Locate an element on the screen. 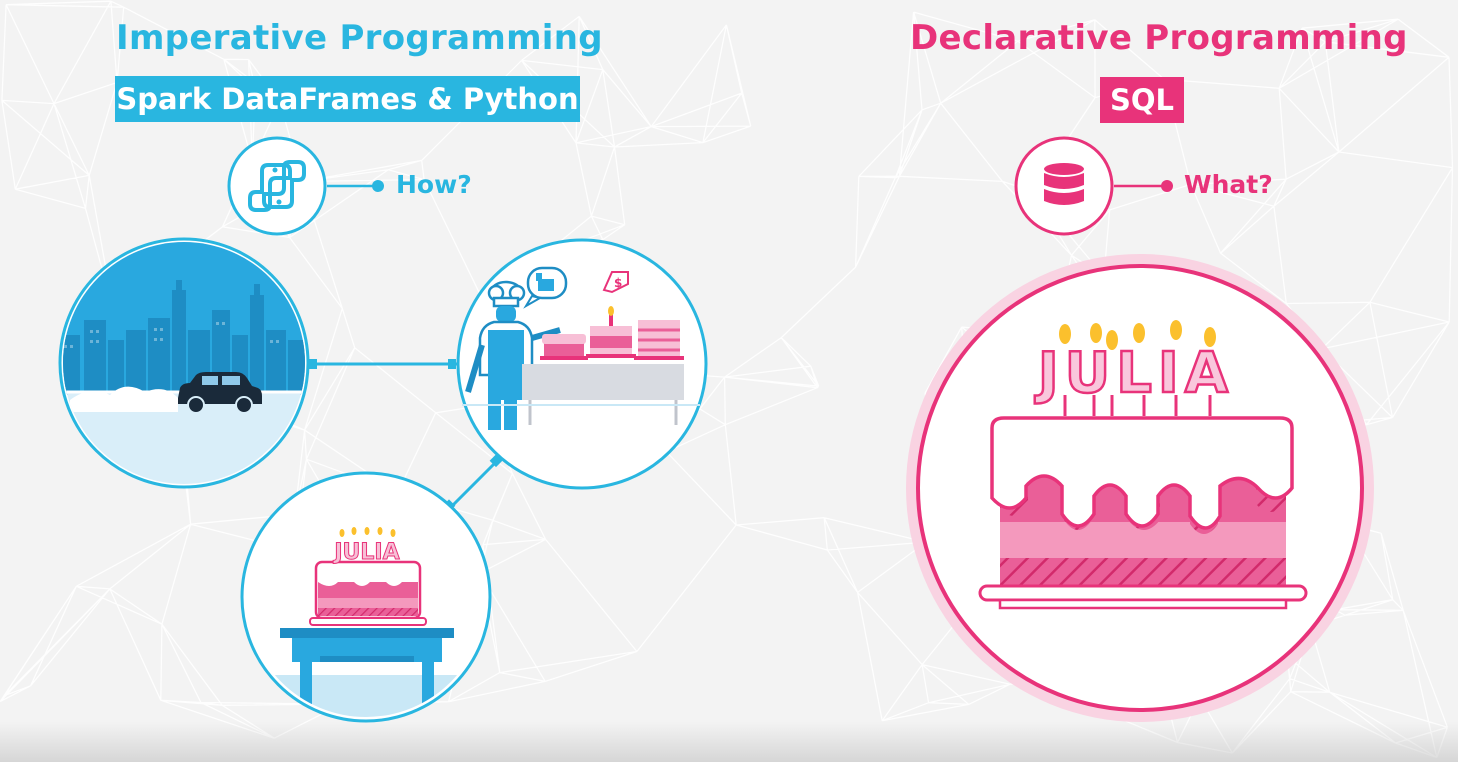  database-icon is located at coordinates (1064, 186).